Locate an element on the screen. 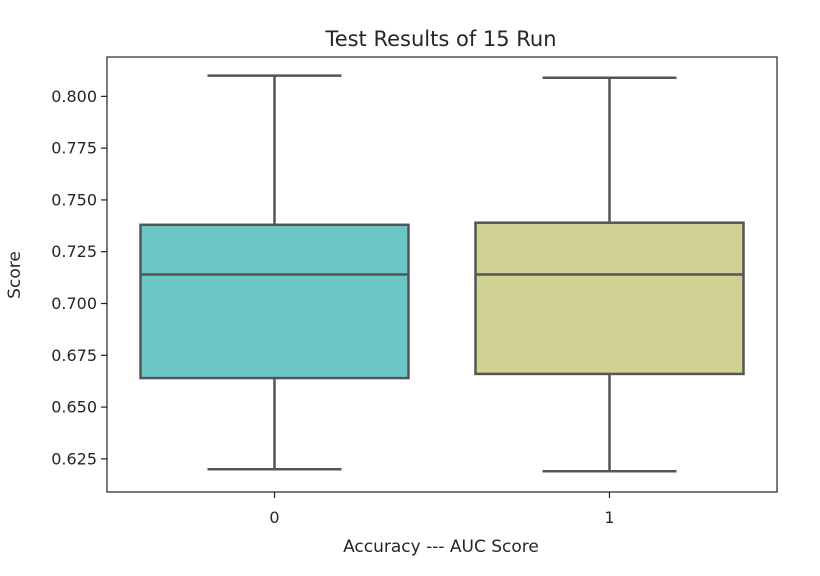 The height and width of the screenshot is (576, 820). y-axis-label: Score is located at coordinates (15, 275).